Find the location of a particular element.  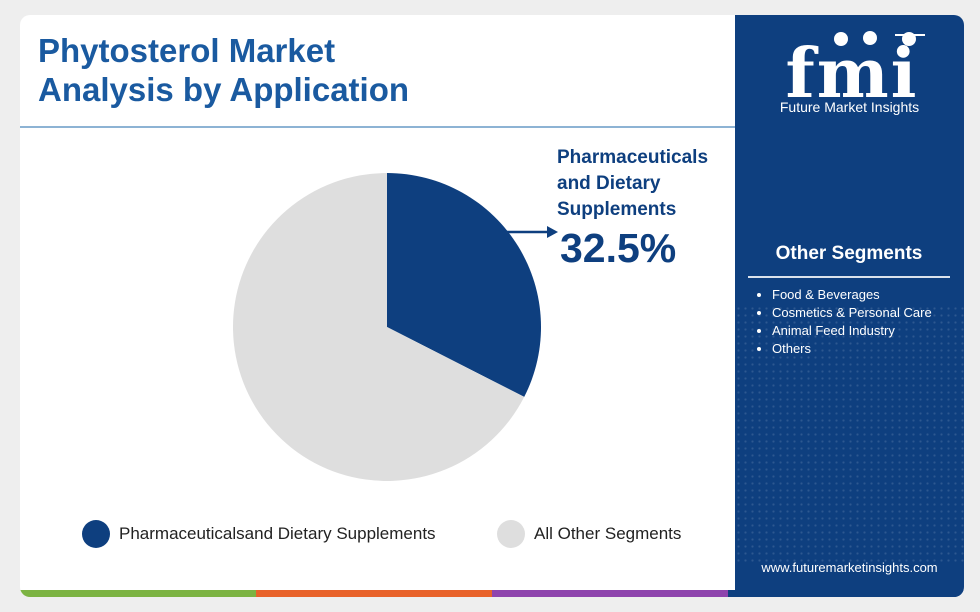

legend-label-other: All Other Segments is located at coordinates (608, 533).